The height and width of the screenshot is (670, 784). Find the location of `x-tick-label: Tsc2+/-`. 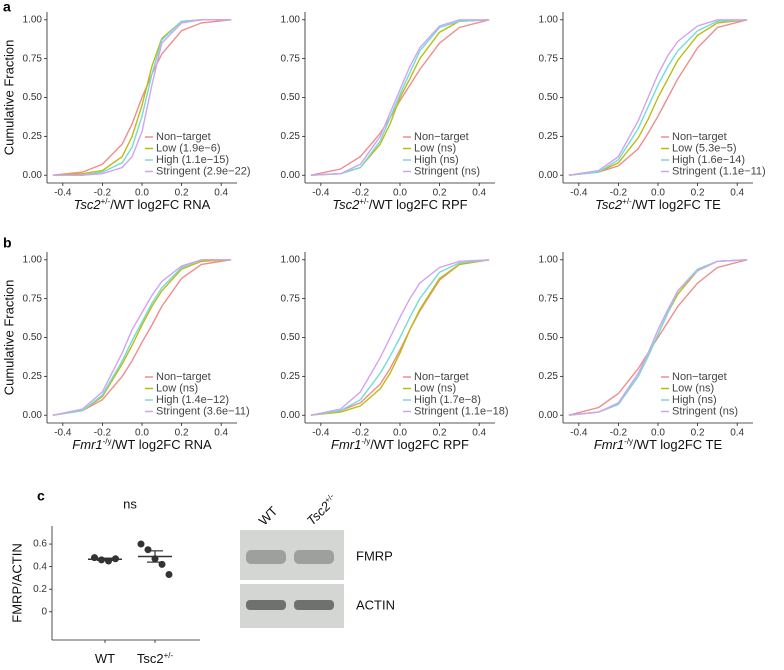

x-tick-label: Tsc2+/- is located at coordinates (155, 659).